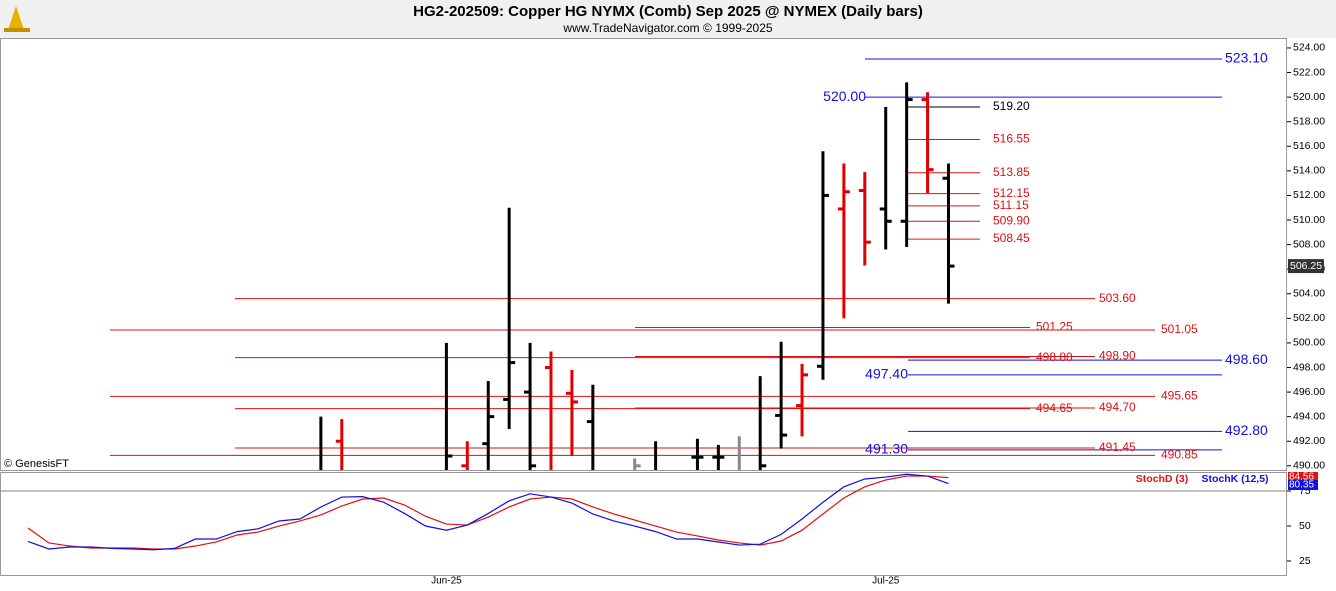 The height and width of the screenshot is (591, 1336). Describe the element at coordinates (1117, 356) in the screenshot. I see `level-label: 498.90` at that location.